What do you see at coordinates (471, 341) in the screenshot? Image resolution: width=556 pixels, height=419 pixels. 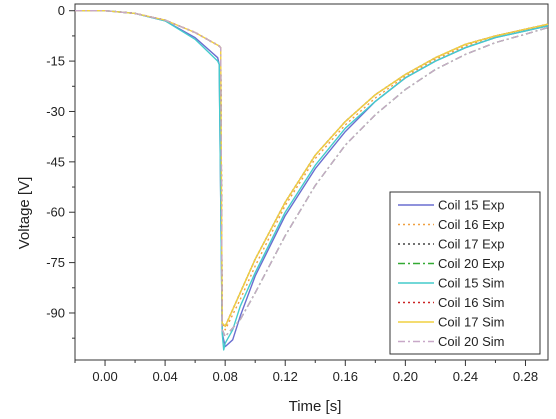 I see `legend-label-8: Coil 20 Sim` at bounding box center [471, 341].